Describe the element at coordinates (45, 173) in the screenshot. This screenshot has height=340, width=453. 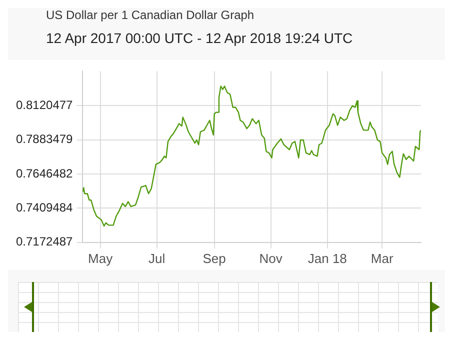
I see `y-tick-label: 0.7646482` at that location.